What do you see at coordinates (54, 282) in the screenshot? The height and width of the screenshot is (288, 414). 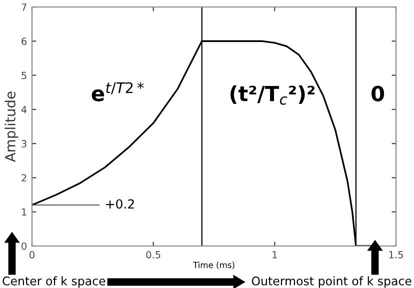 I see `text: Center of k space` at bounding box center [54, 282].